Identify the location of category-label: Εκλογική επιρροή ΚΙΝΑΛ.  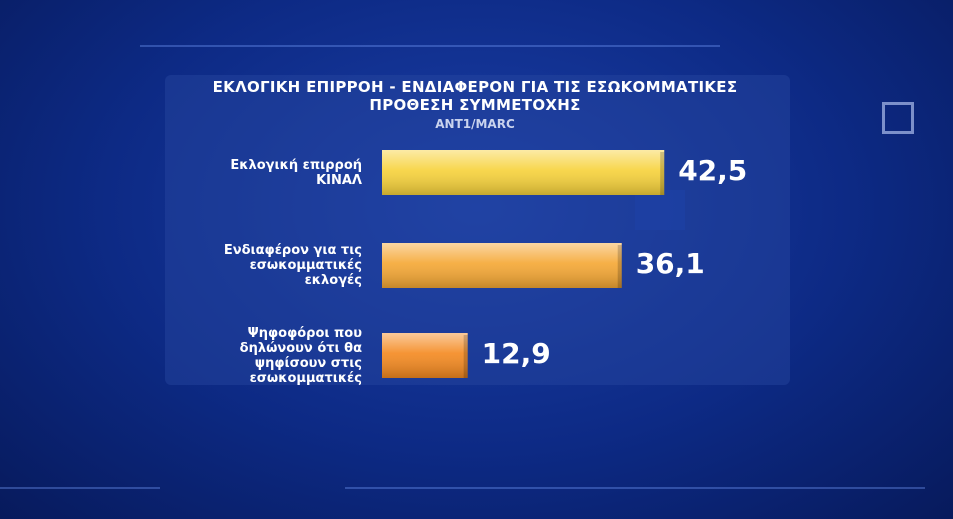
(296, 172).